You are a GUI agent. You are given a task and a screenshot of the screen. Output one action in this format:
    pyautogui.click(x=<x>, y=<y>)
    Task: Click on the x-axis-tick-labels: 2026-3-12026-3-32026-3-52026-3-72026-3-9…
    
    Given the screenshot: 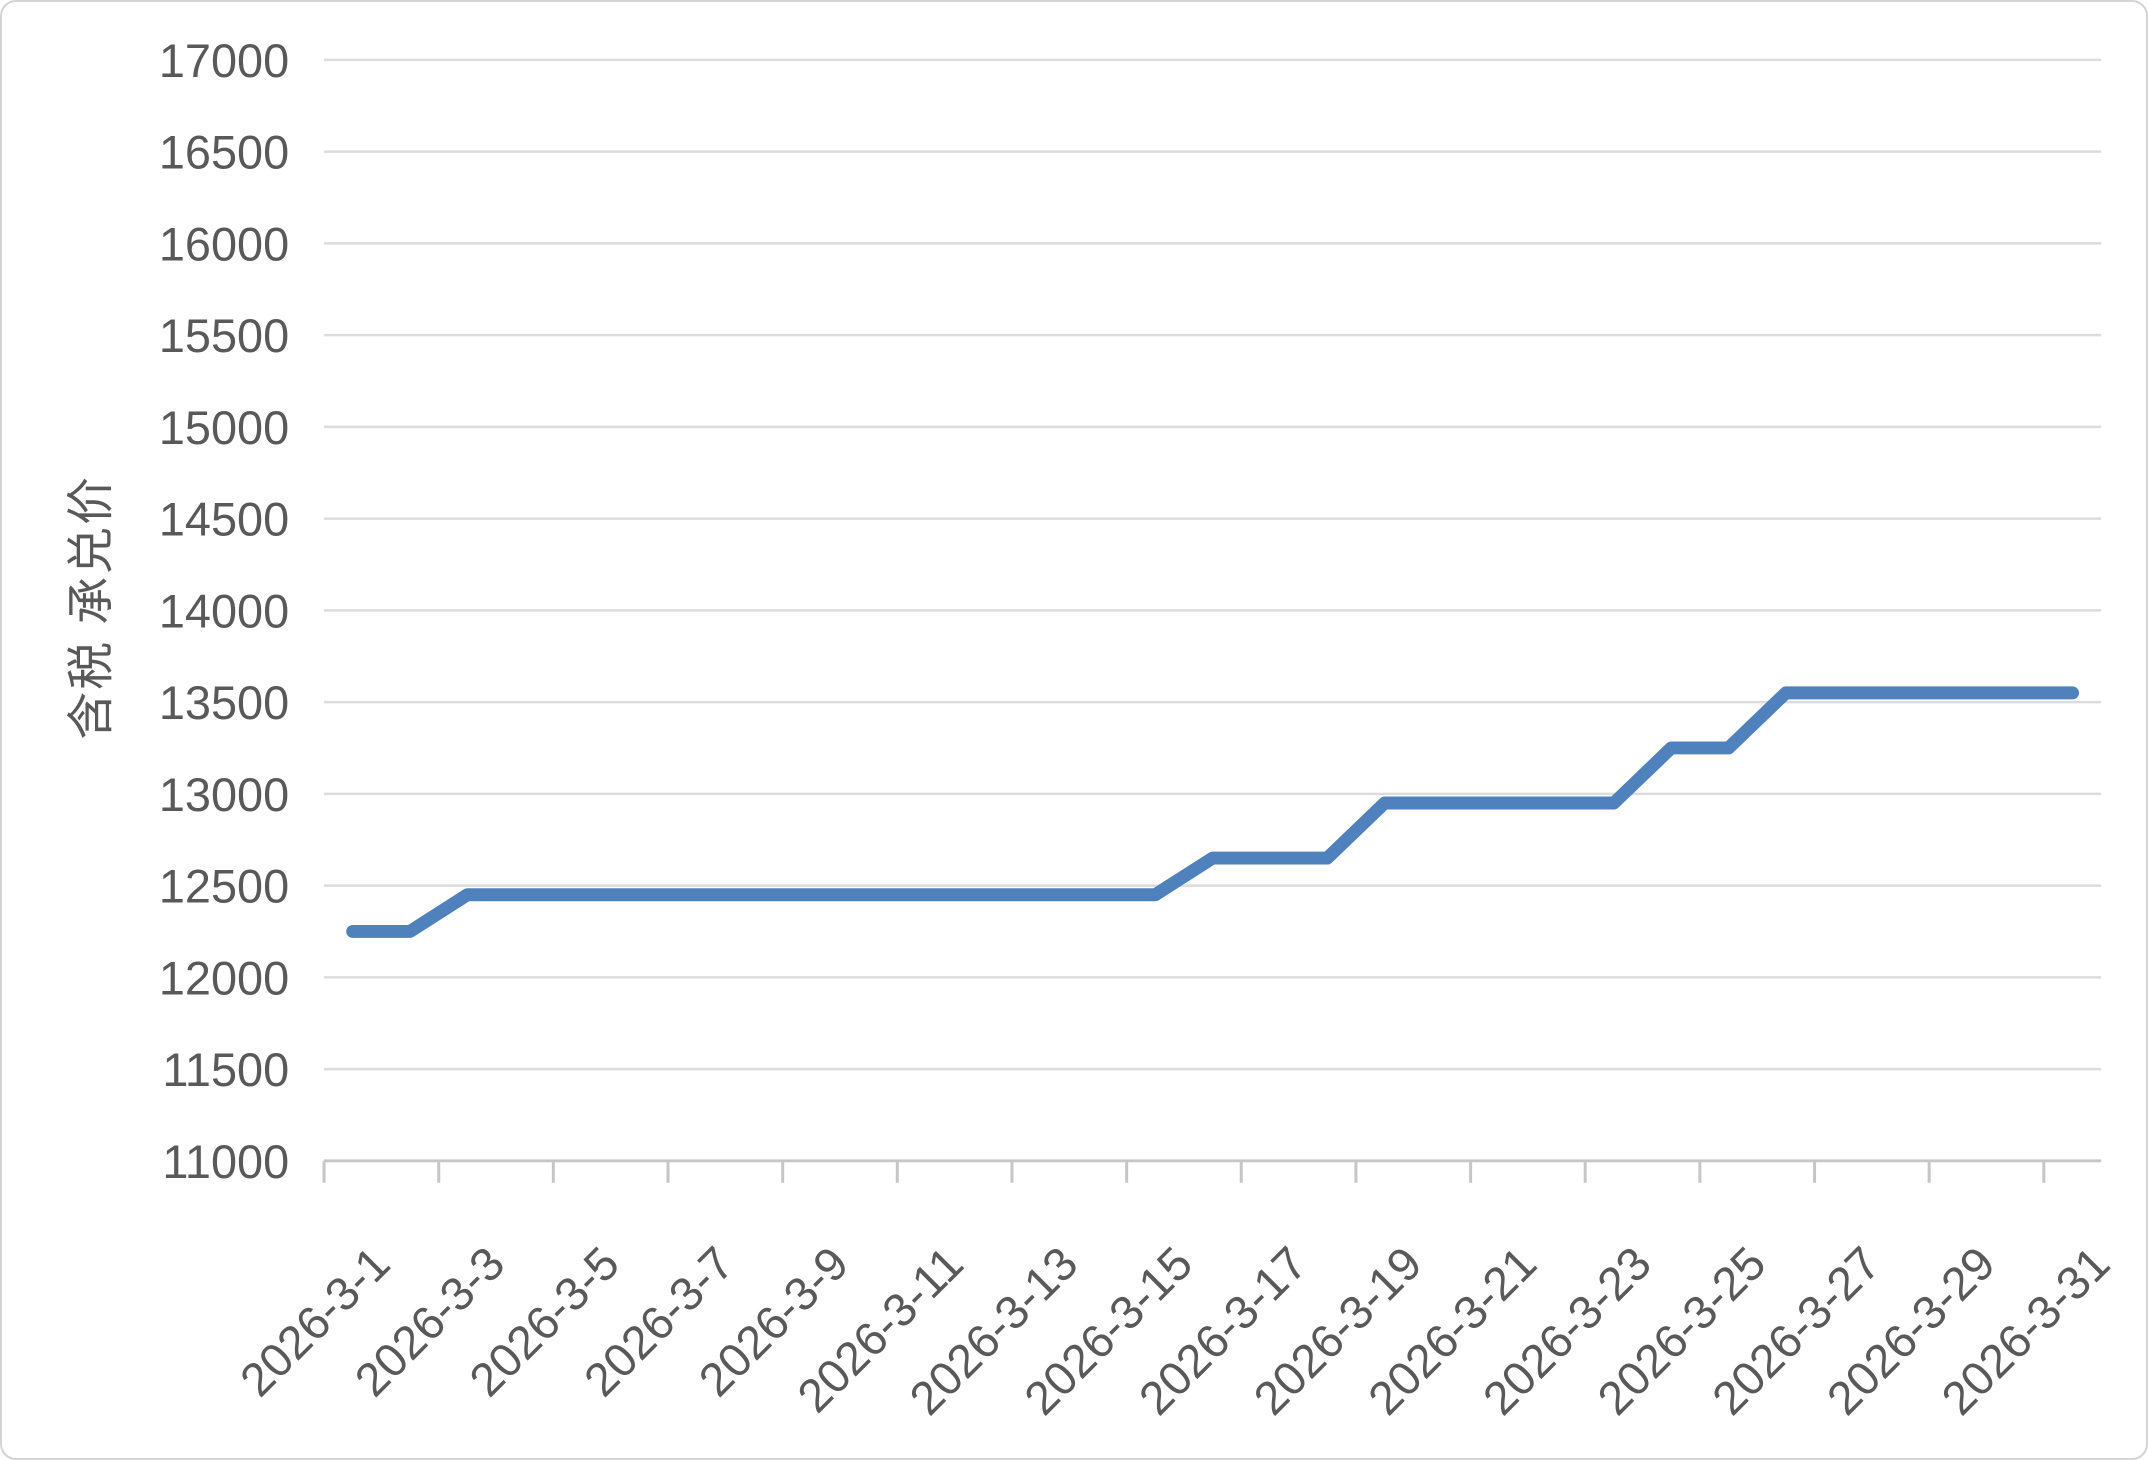 What is the action you would take?
    pyautogui.click(x=1174, y=1331)
    